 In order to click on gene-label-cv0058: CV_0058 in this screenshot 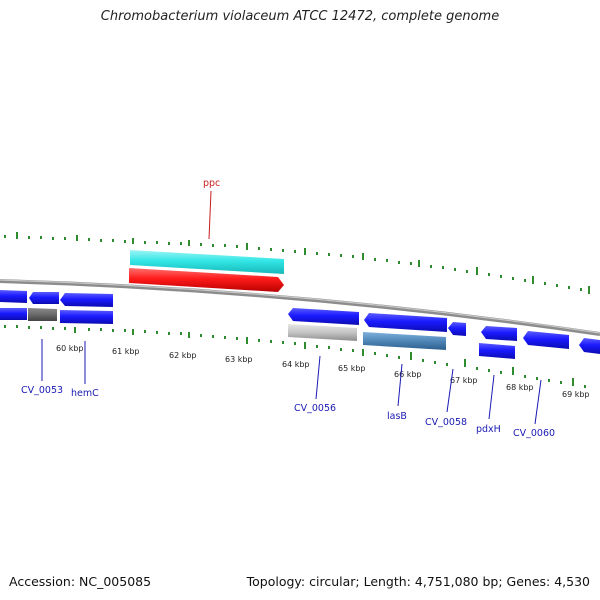, I will do `click(446, 422)`.